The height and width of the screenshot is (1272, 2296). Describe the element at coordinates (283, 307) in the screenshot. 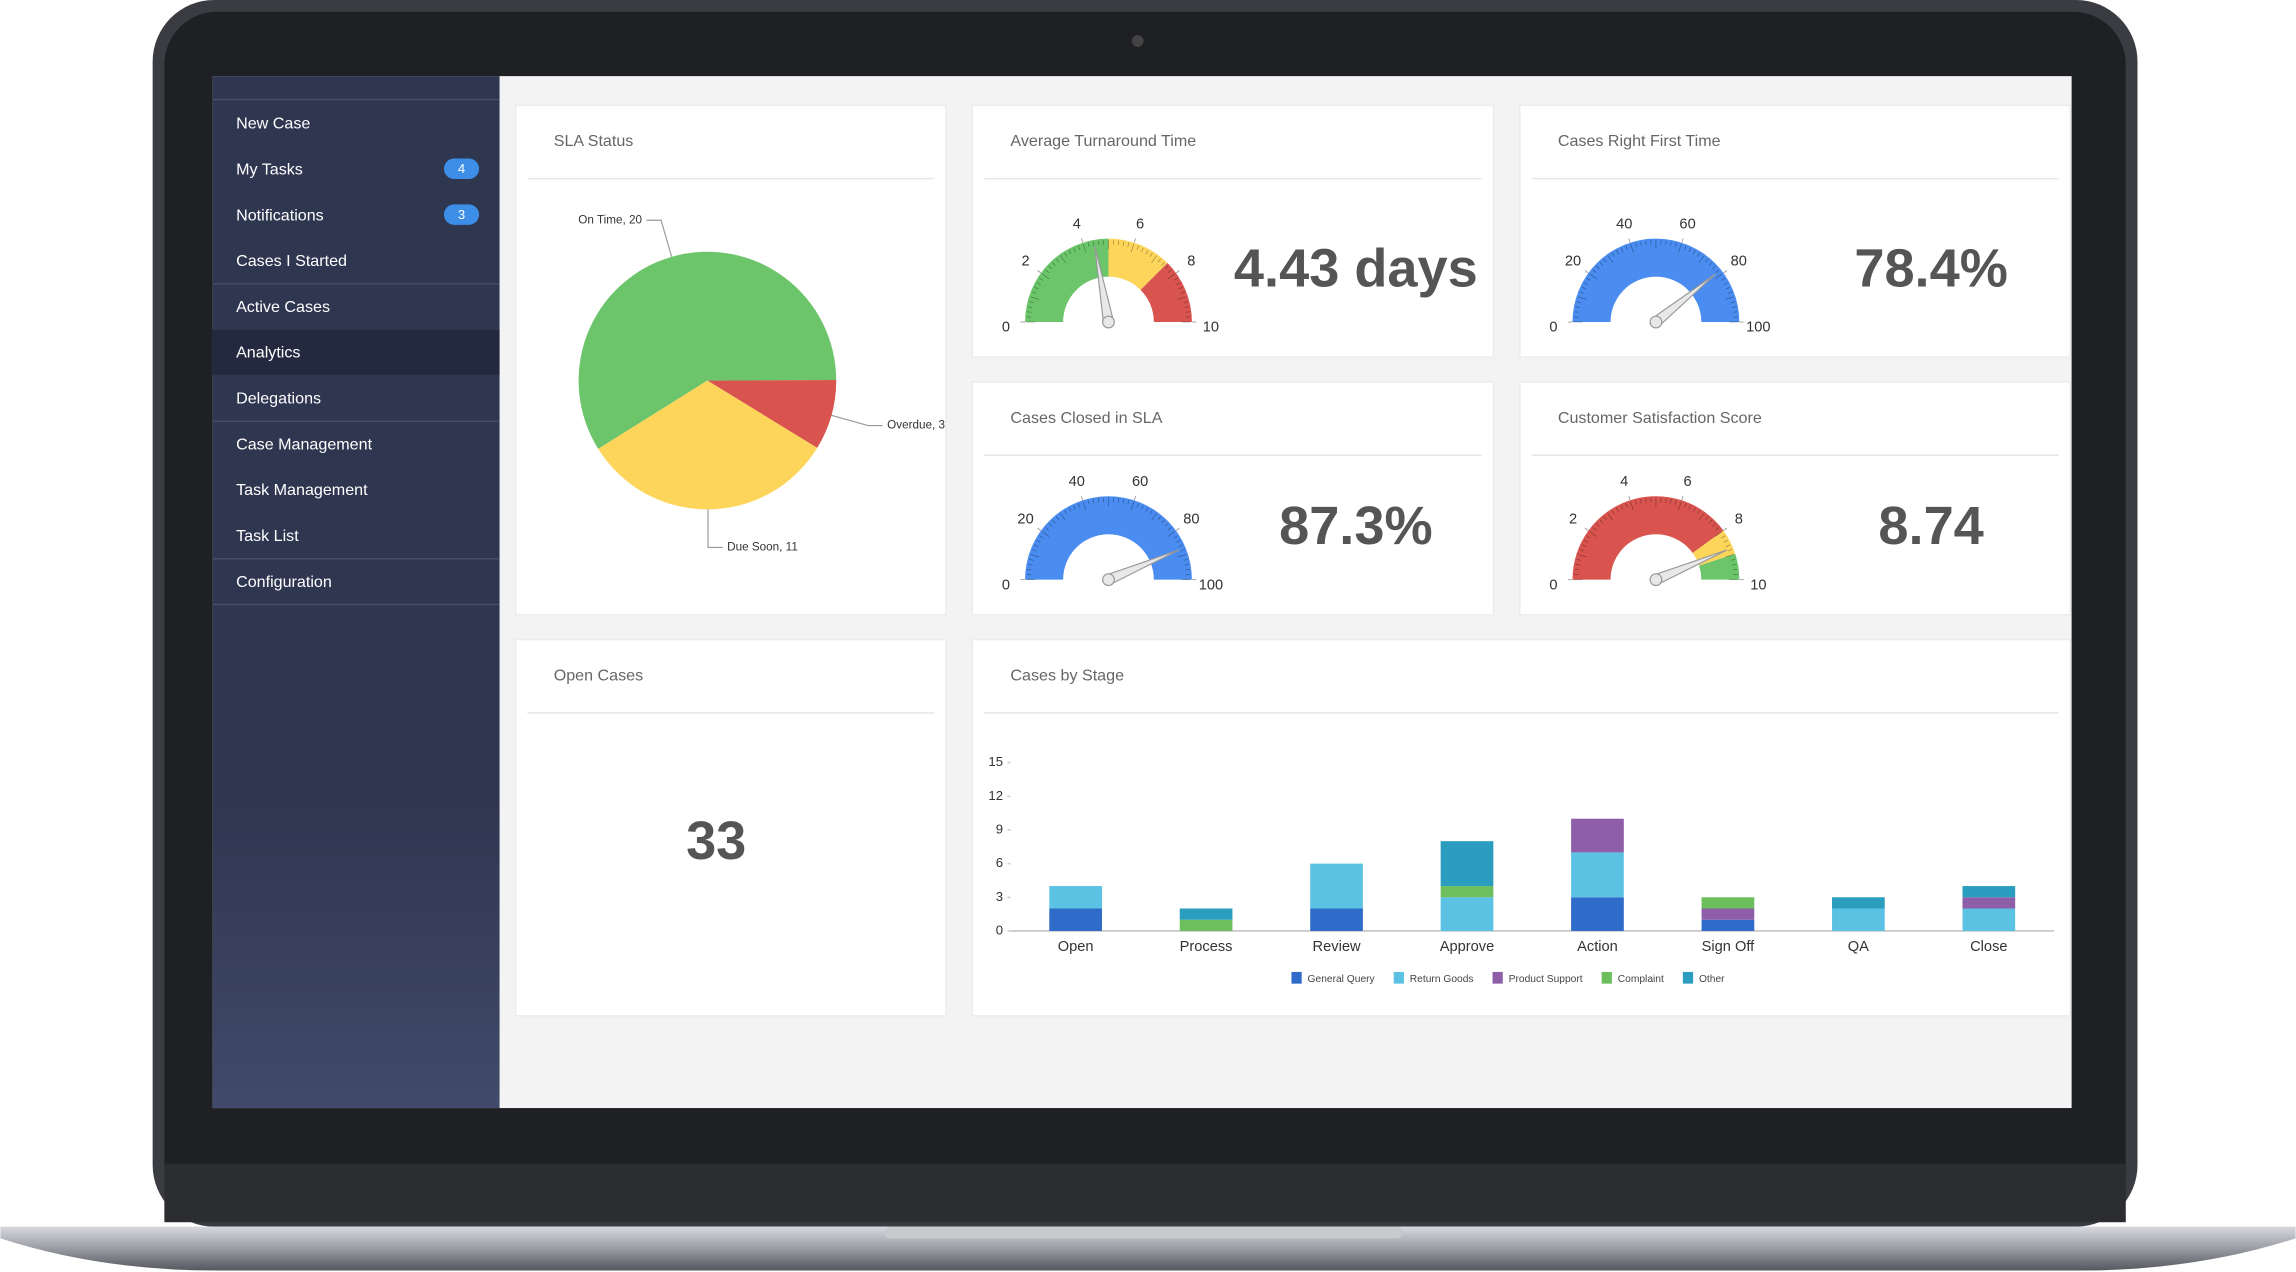

I see `menu-item: Active Cases` at that location.